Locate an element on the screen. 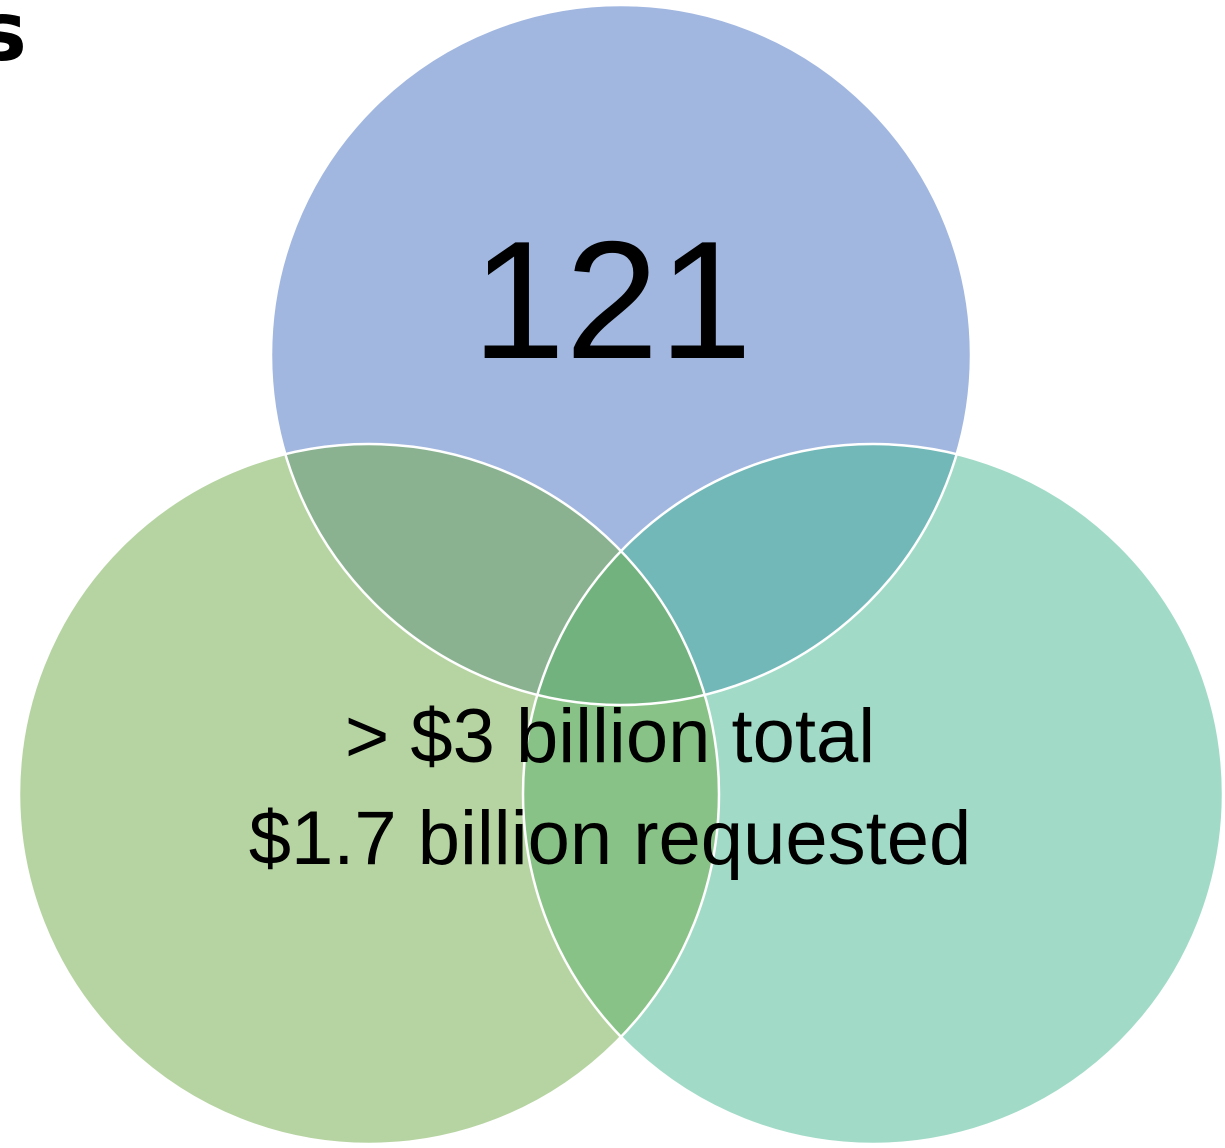 The height and width of the screenshot is (1148, 1225). heading-fragment: s is located at coordinates (13, 40).